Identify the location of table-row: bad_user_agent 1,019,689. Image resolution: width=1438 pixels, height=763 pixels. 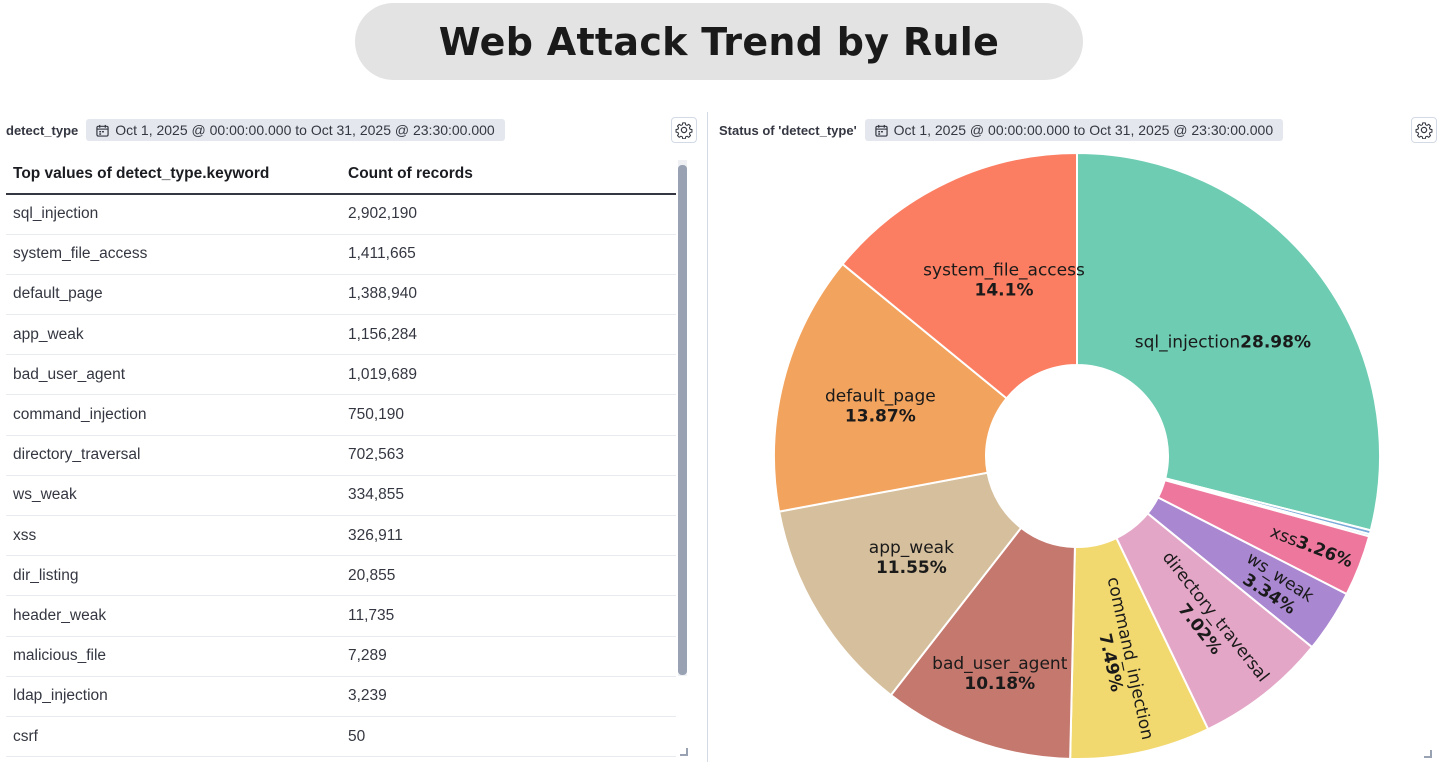
(341, 375).